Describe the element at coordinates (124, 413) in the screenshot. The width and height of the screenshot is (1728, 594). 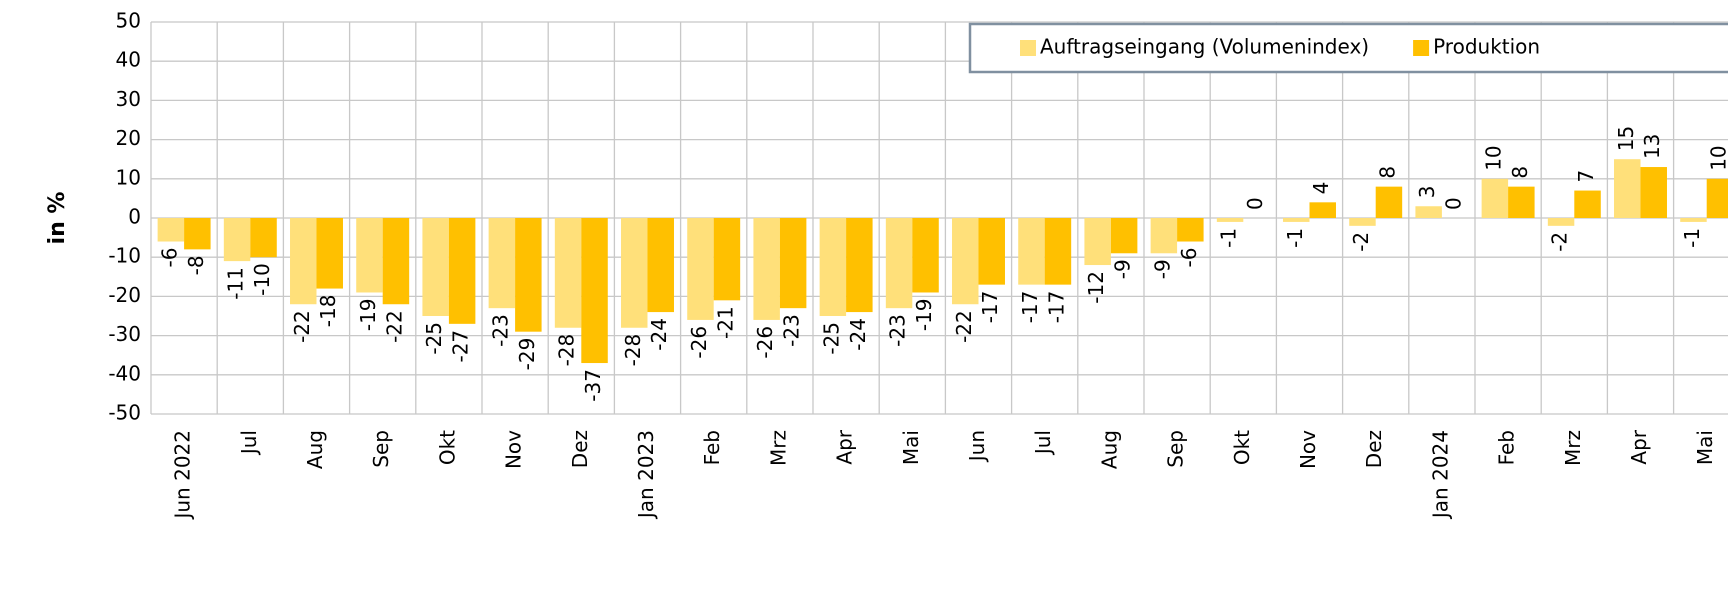
I see `y-tick-label: -50` at that location.